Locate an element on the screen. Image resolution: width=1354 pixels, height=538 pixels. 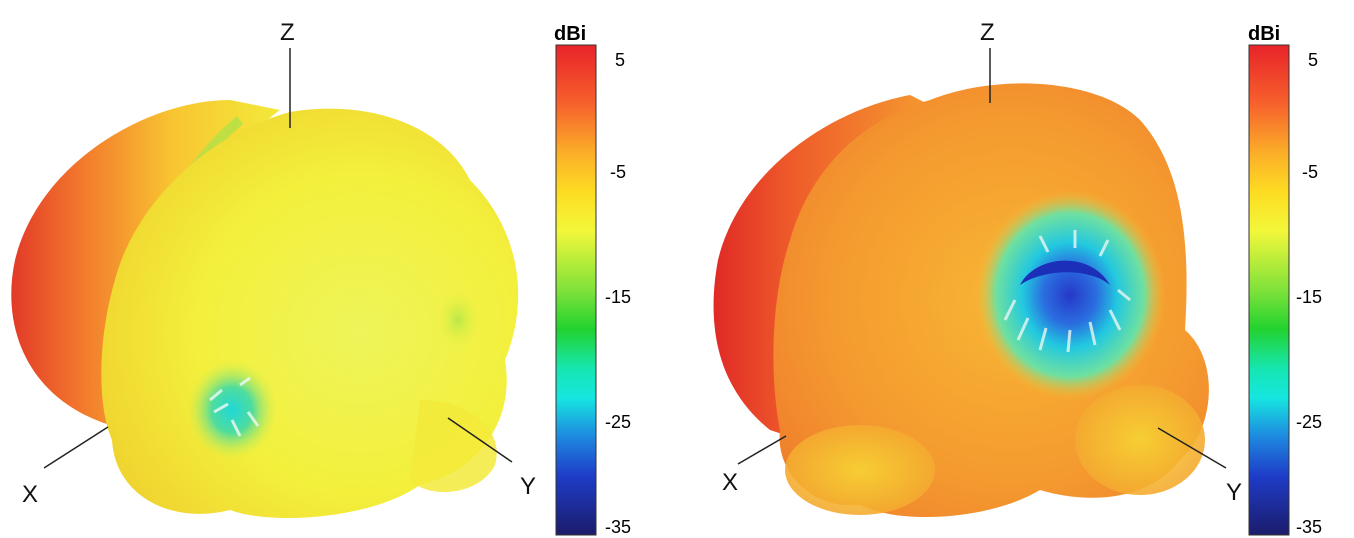
left-colorbar-tick: 5 is located at coordinates (620, 60).